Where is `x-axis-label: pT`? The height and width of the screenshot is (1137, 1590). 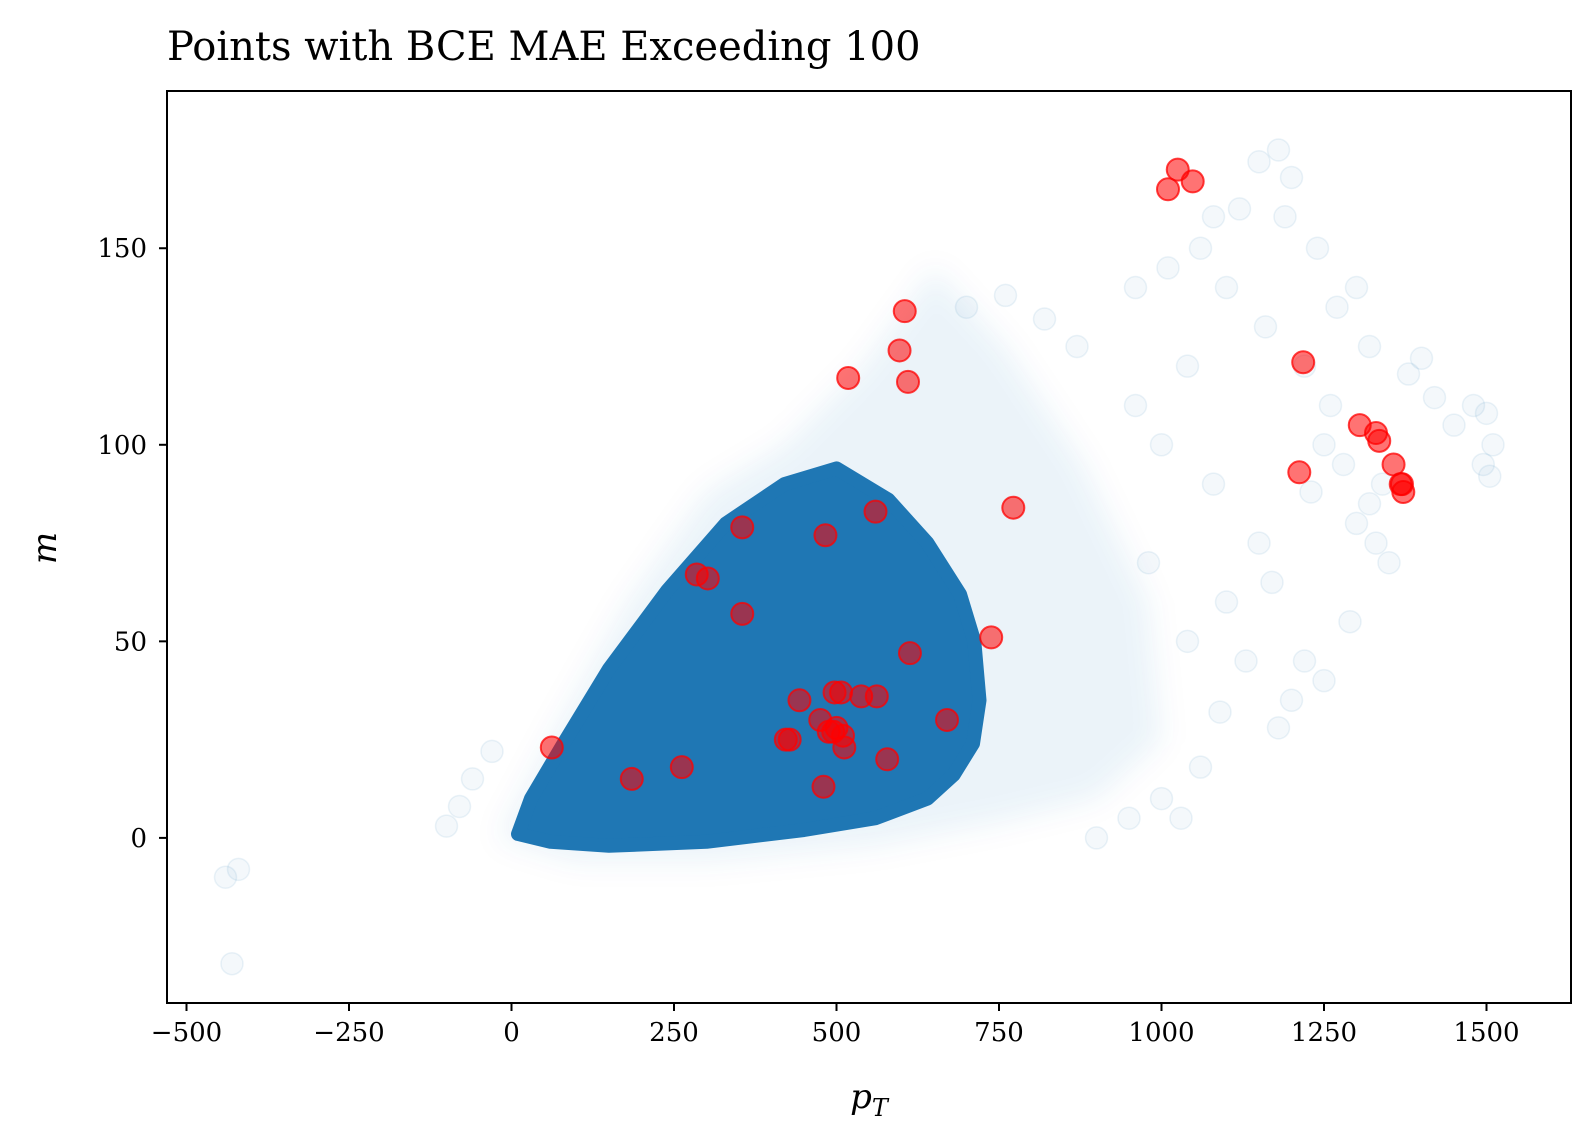
x-axis-label: pT is located at coordinates (870, 1099).